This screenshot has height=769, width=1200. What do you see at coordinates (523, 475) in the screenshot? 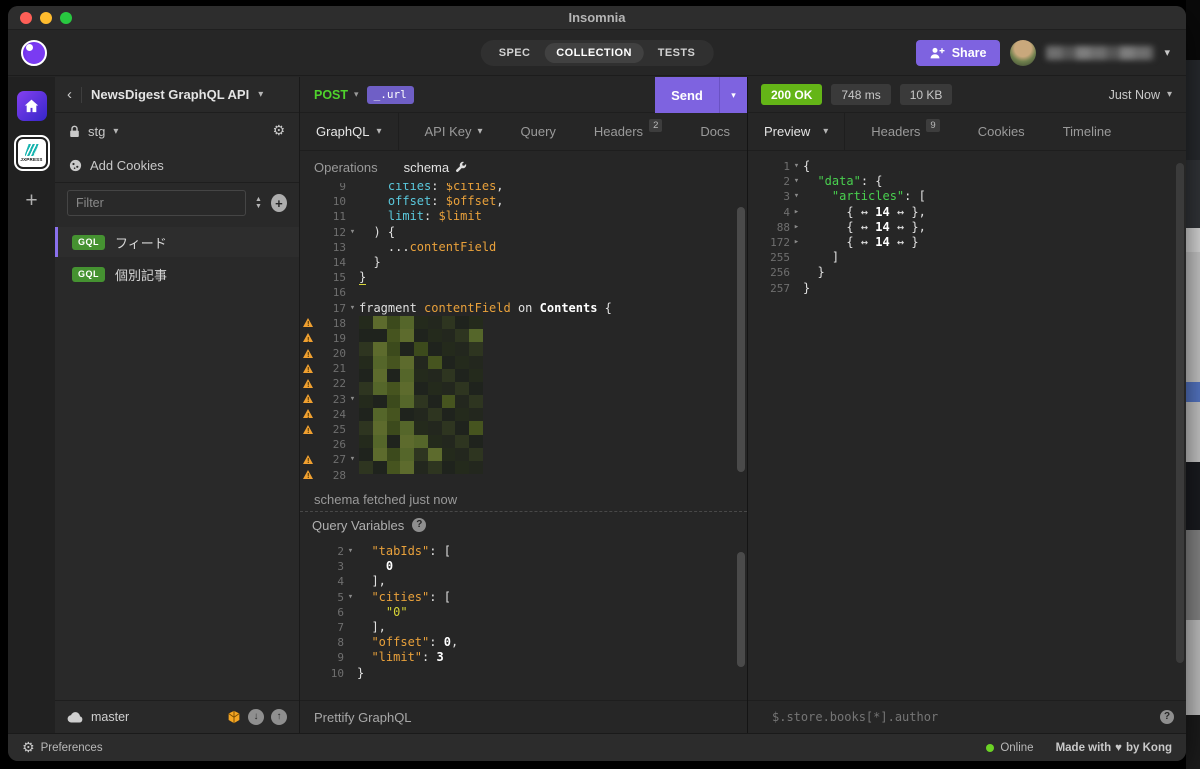
I see `code-line: 28` at bounding box center [523, 475].